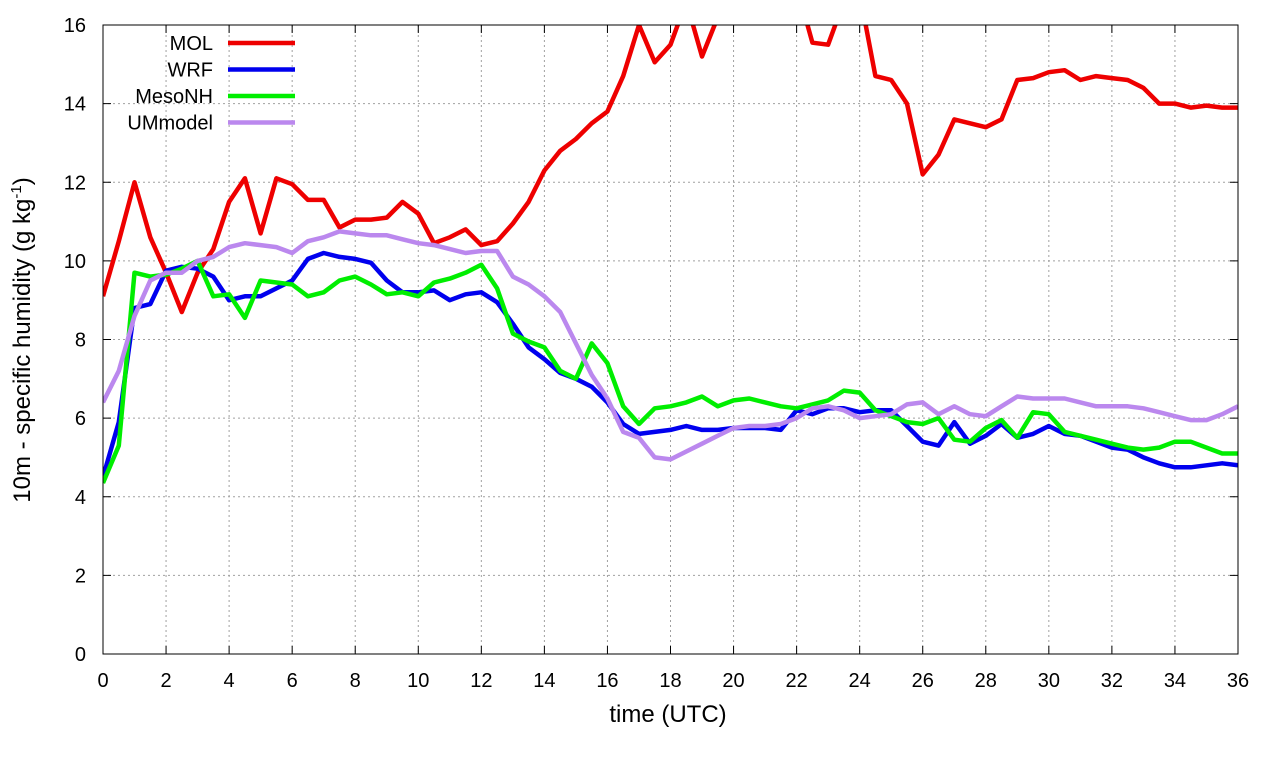  What do you see at coordinates (165, 681) in the screenshot?
I see `x-tick-label: 2` at bounding box center [165, 681].